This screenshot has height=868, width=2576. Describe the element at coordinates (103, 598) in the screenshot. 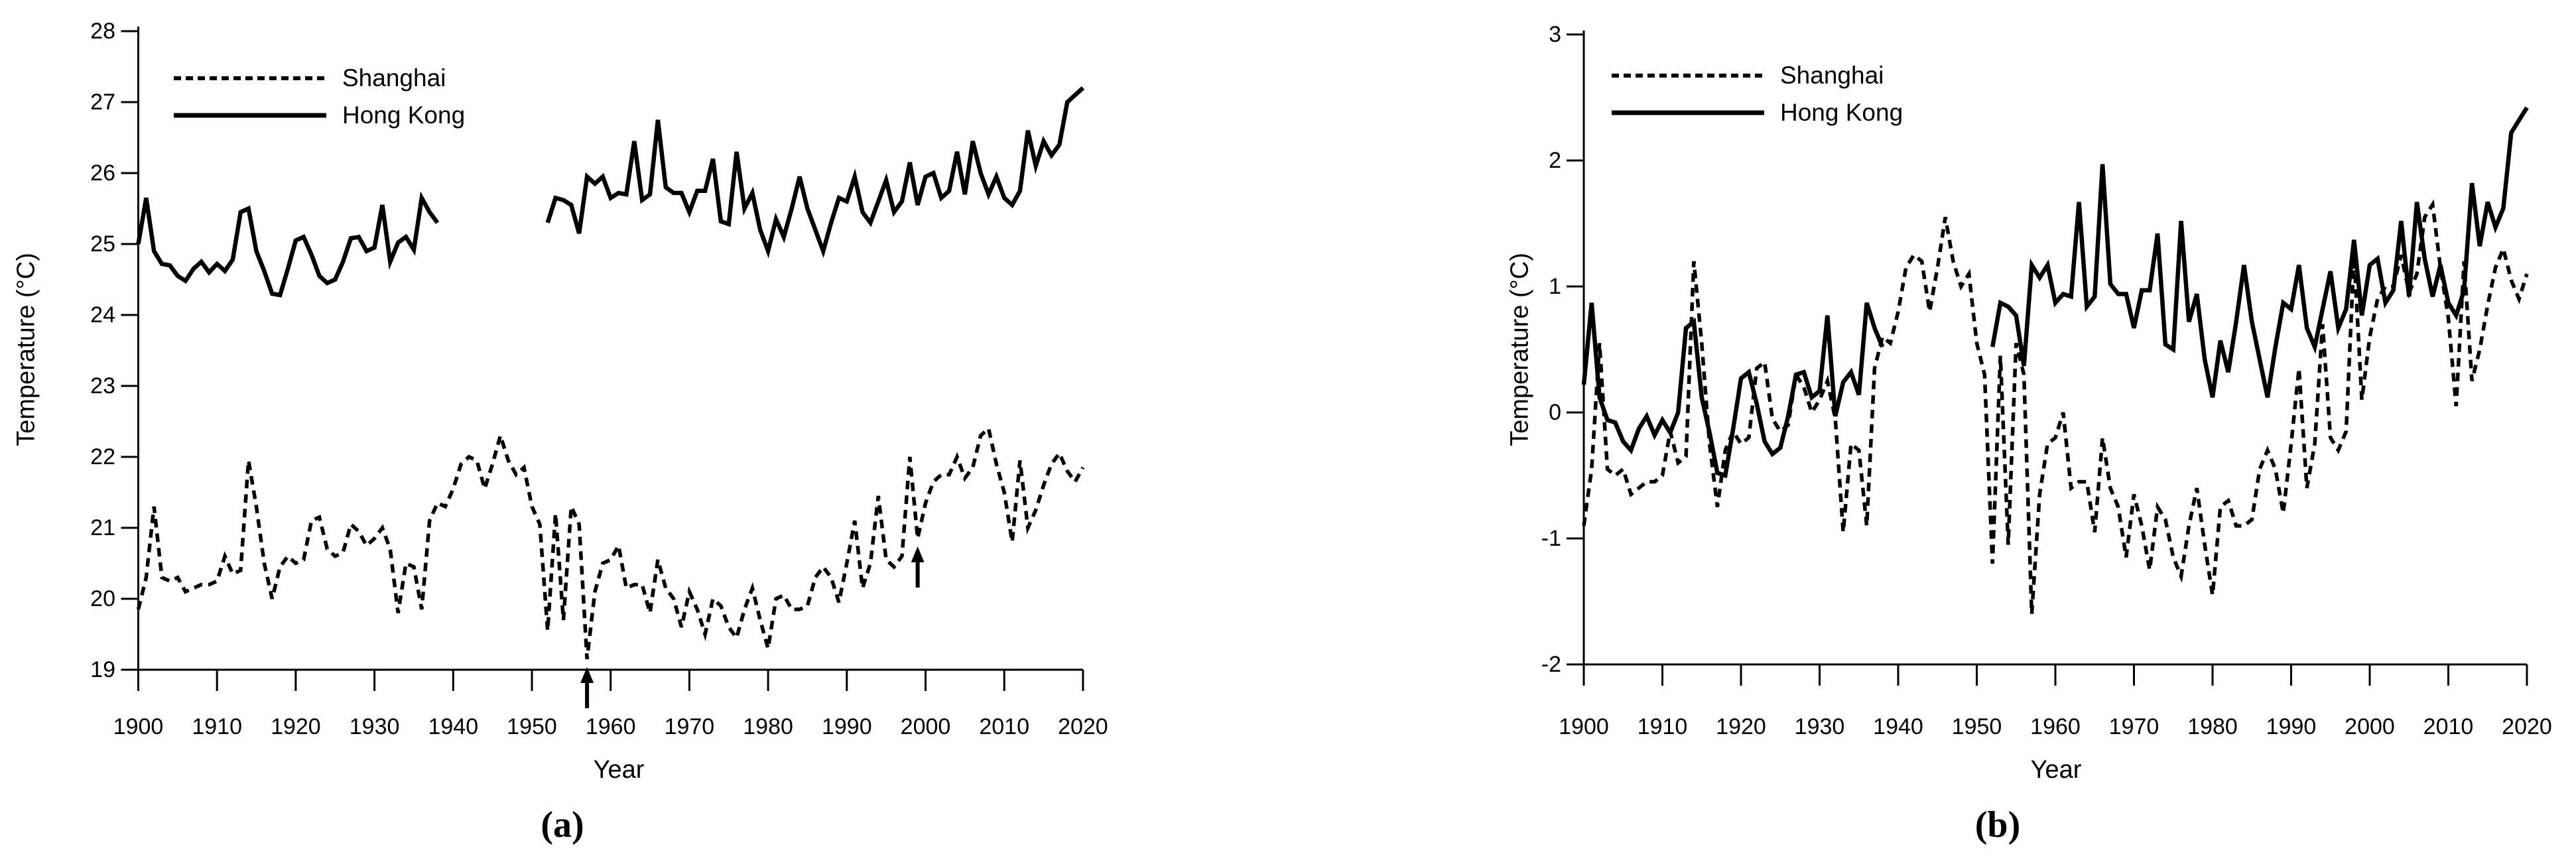

I see `y-tick-label: 20` at that location.